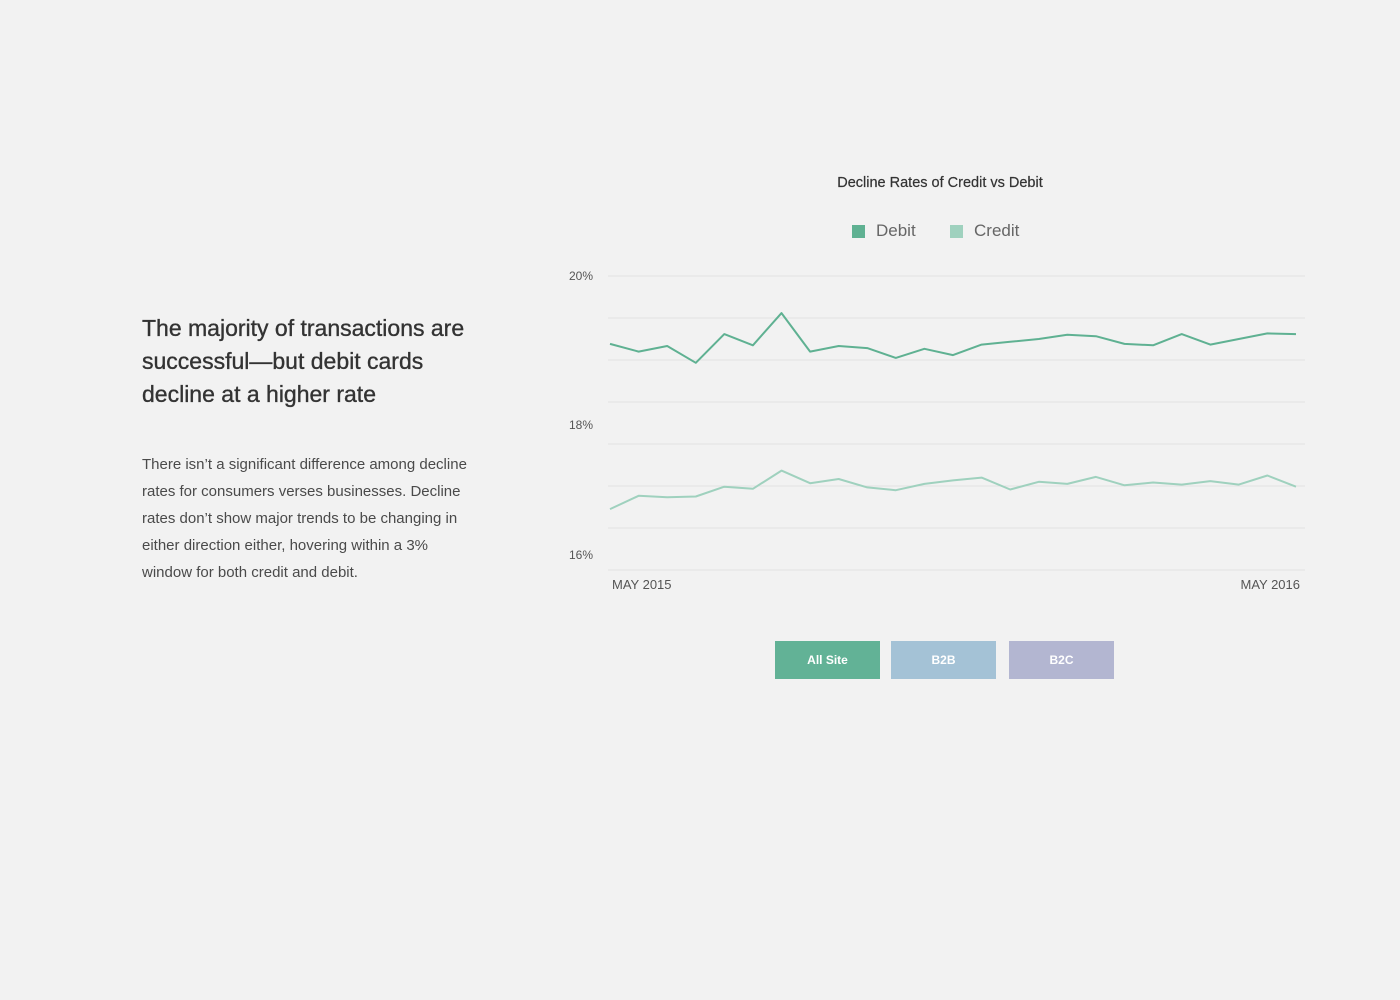 Image resolution: width=1400 pixels, height=1000 pixels. I want to click on chart-legend: Debit Credit, so click(940, 231).